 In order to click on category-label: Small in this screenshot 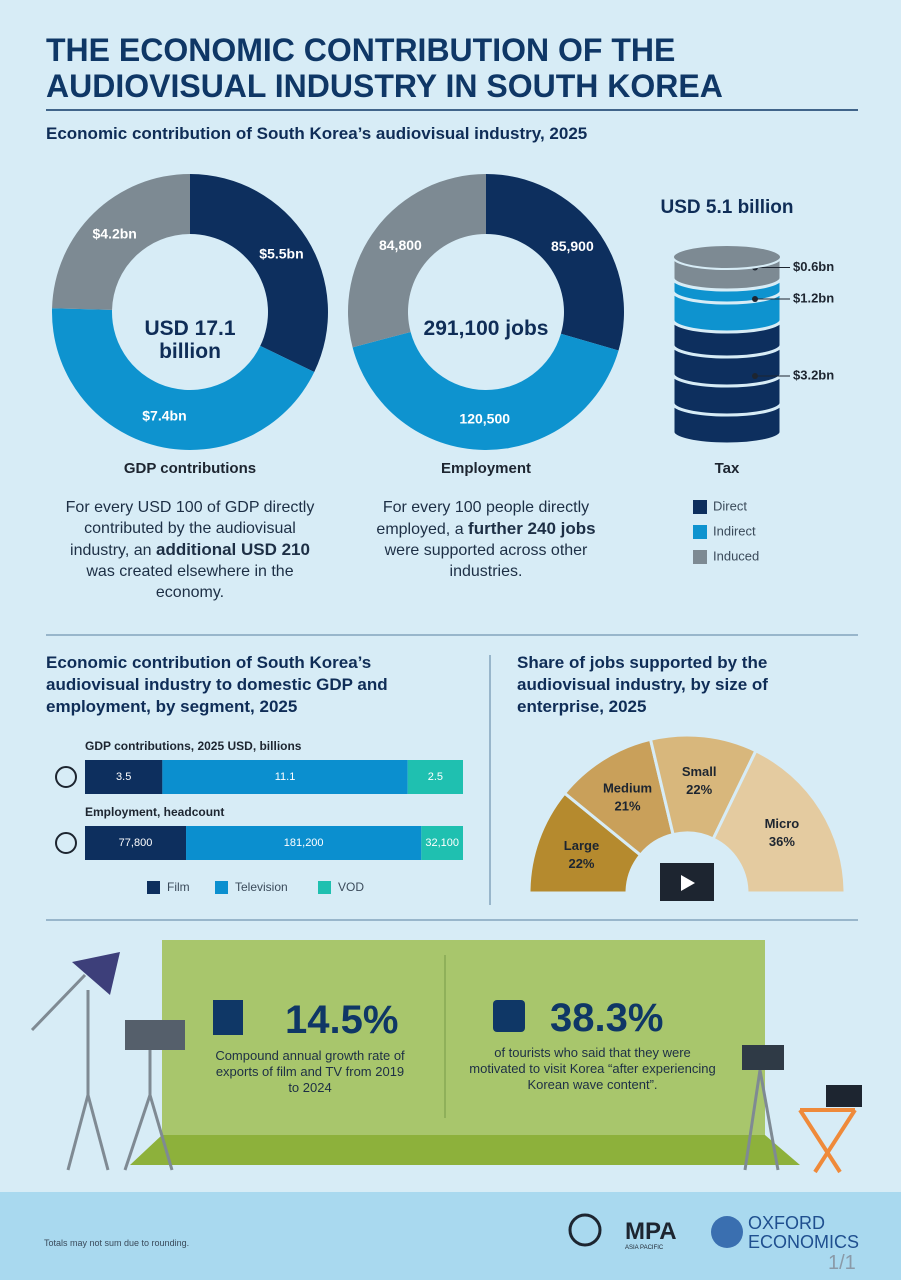, I will do `click(699, 771)`.